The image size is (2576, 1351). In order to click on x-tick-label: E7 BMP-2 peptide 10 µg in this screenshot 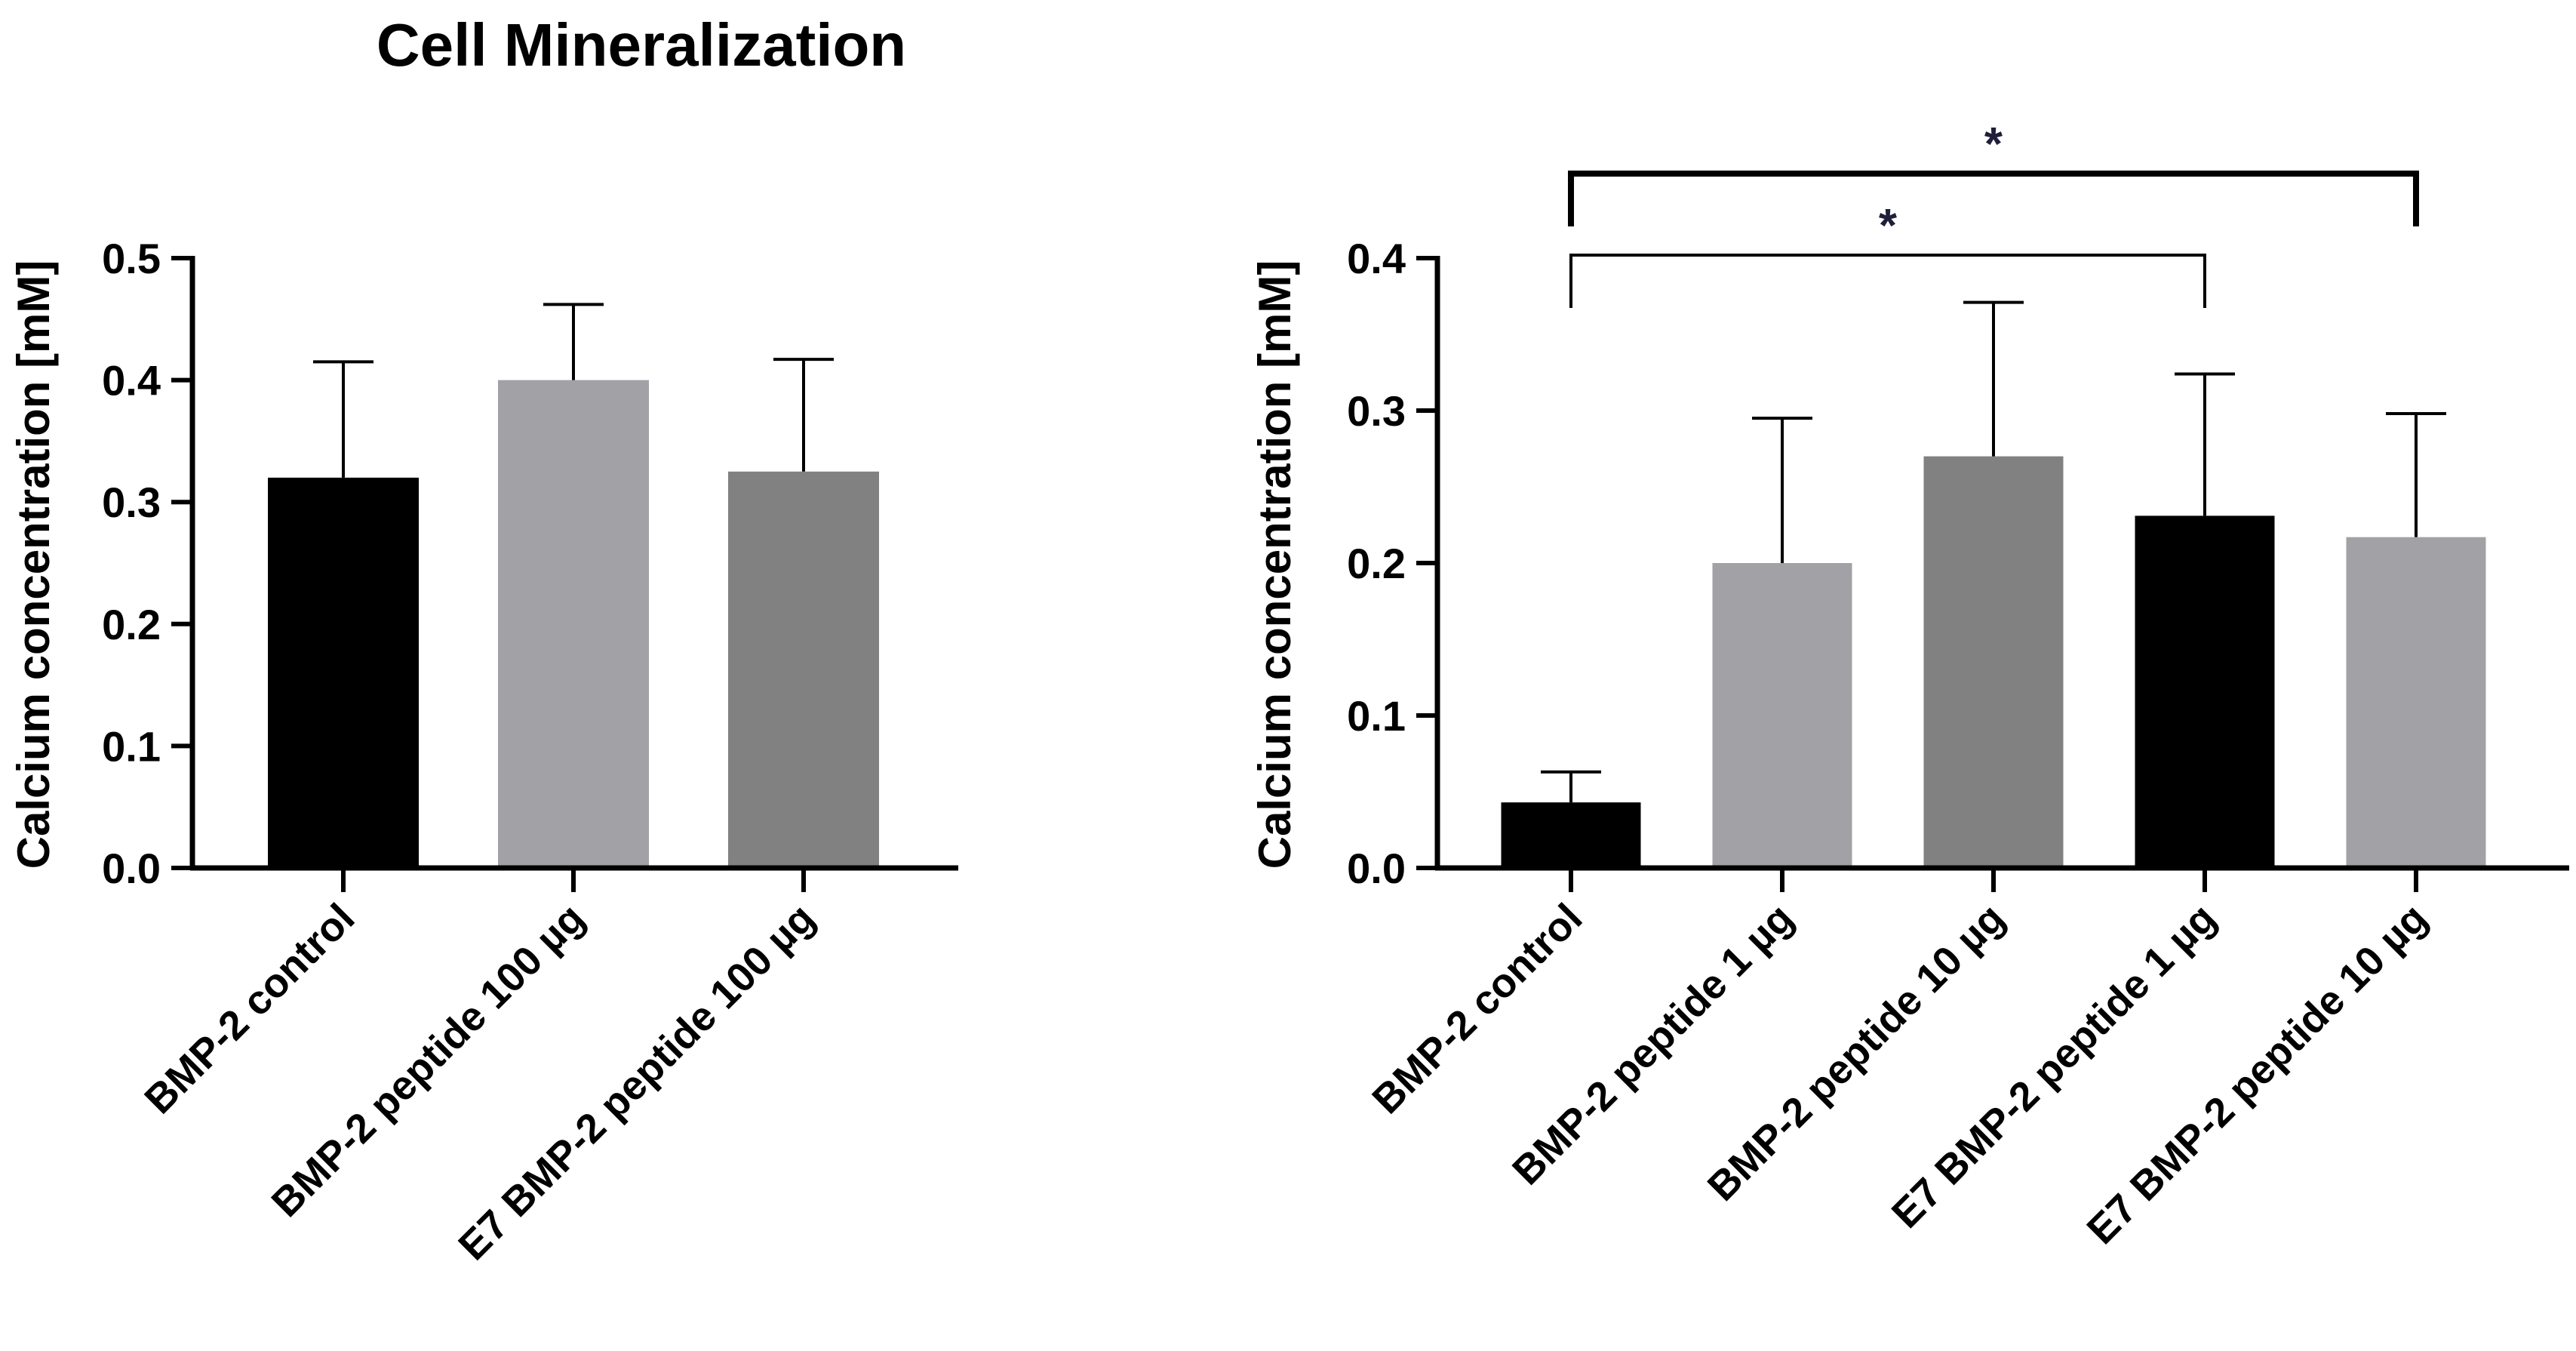, I will do `click(2257, 1074)`.